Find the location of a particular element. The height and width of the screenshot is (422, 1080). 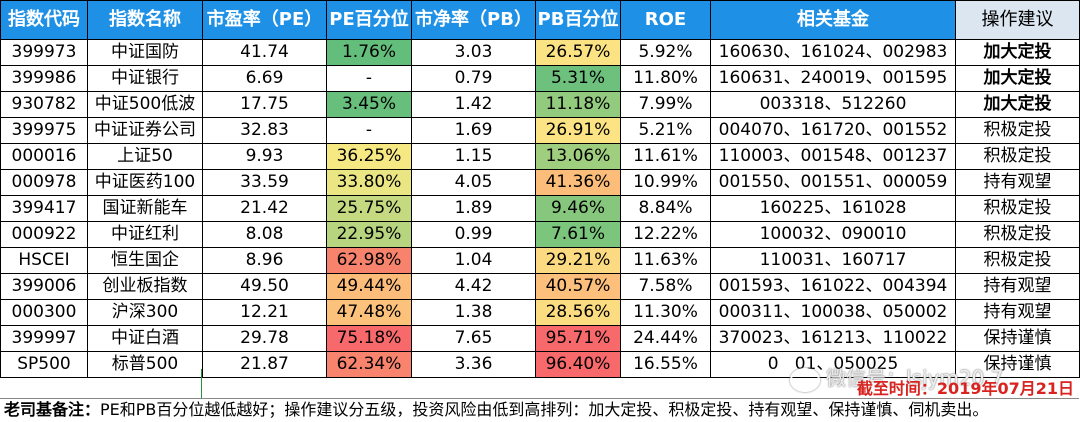

cell-pe-percentile: 49.44% is located at coordinates (369, 286).